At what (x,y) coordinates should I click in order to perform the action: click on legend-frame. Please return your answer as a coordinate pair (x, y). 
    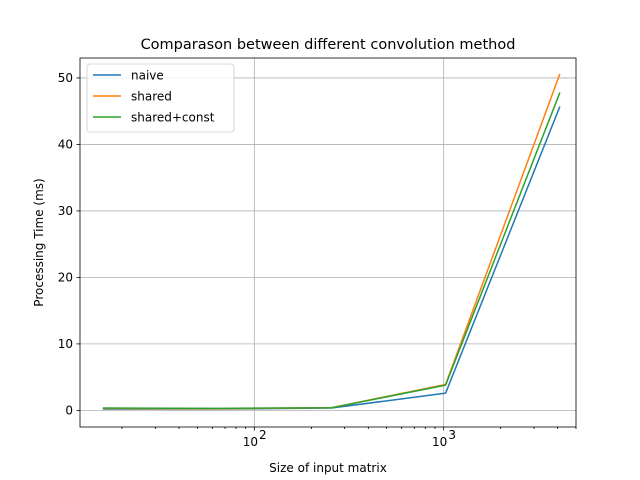
    Looking at the image, I should click on (160, 98).